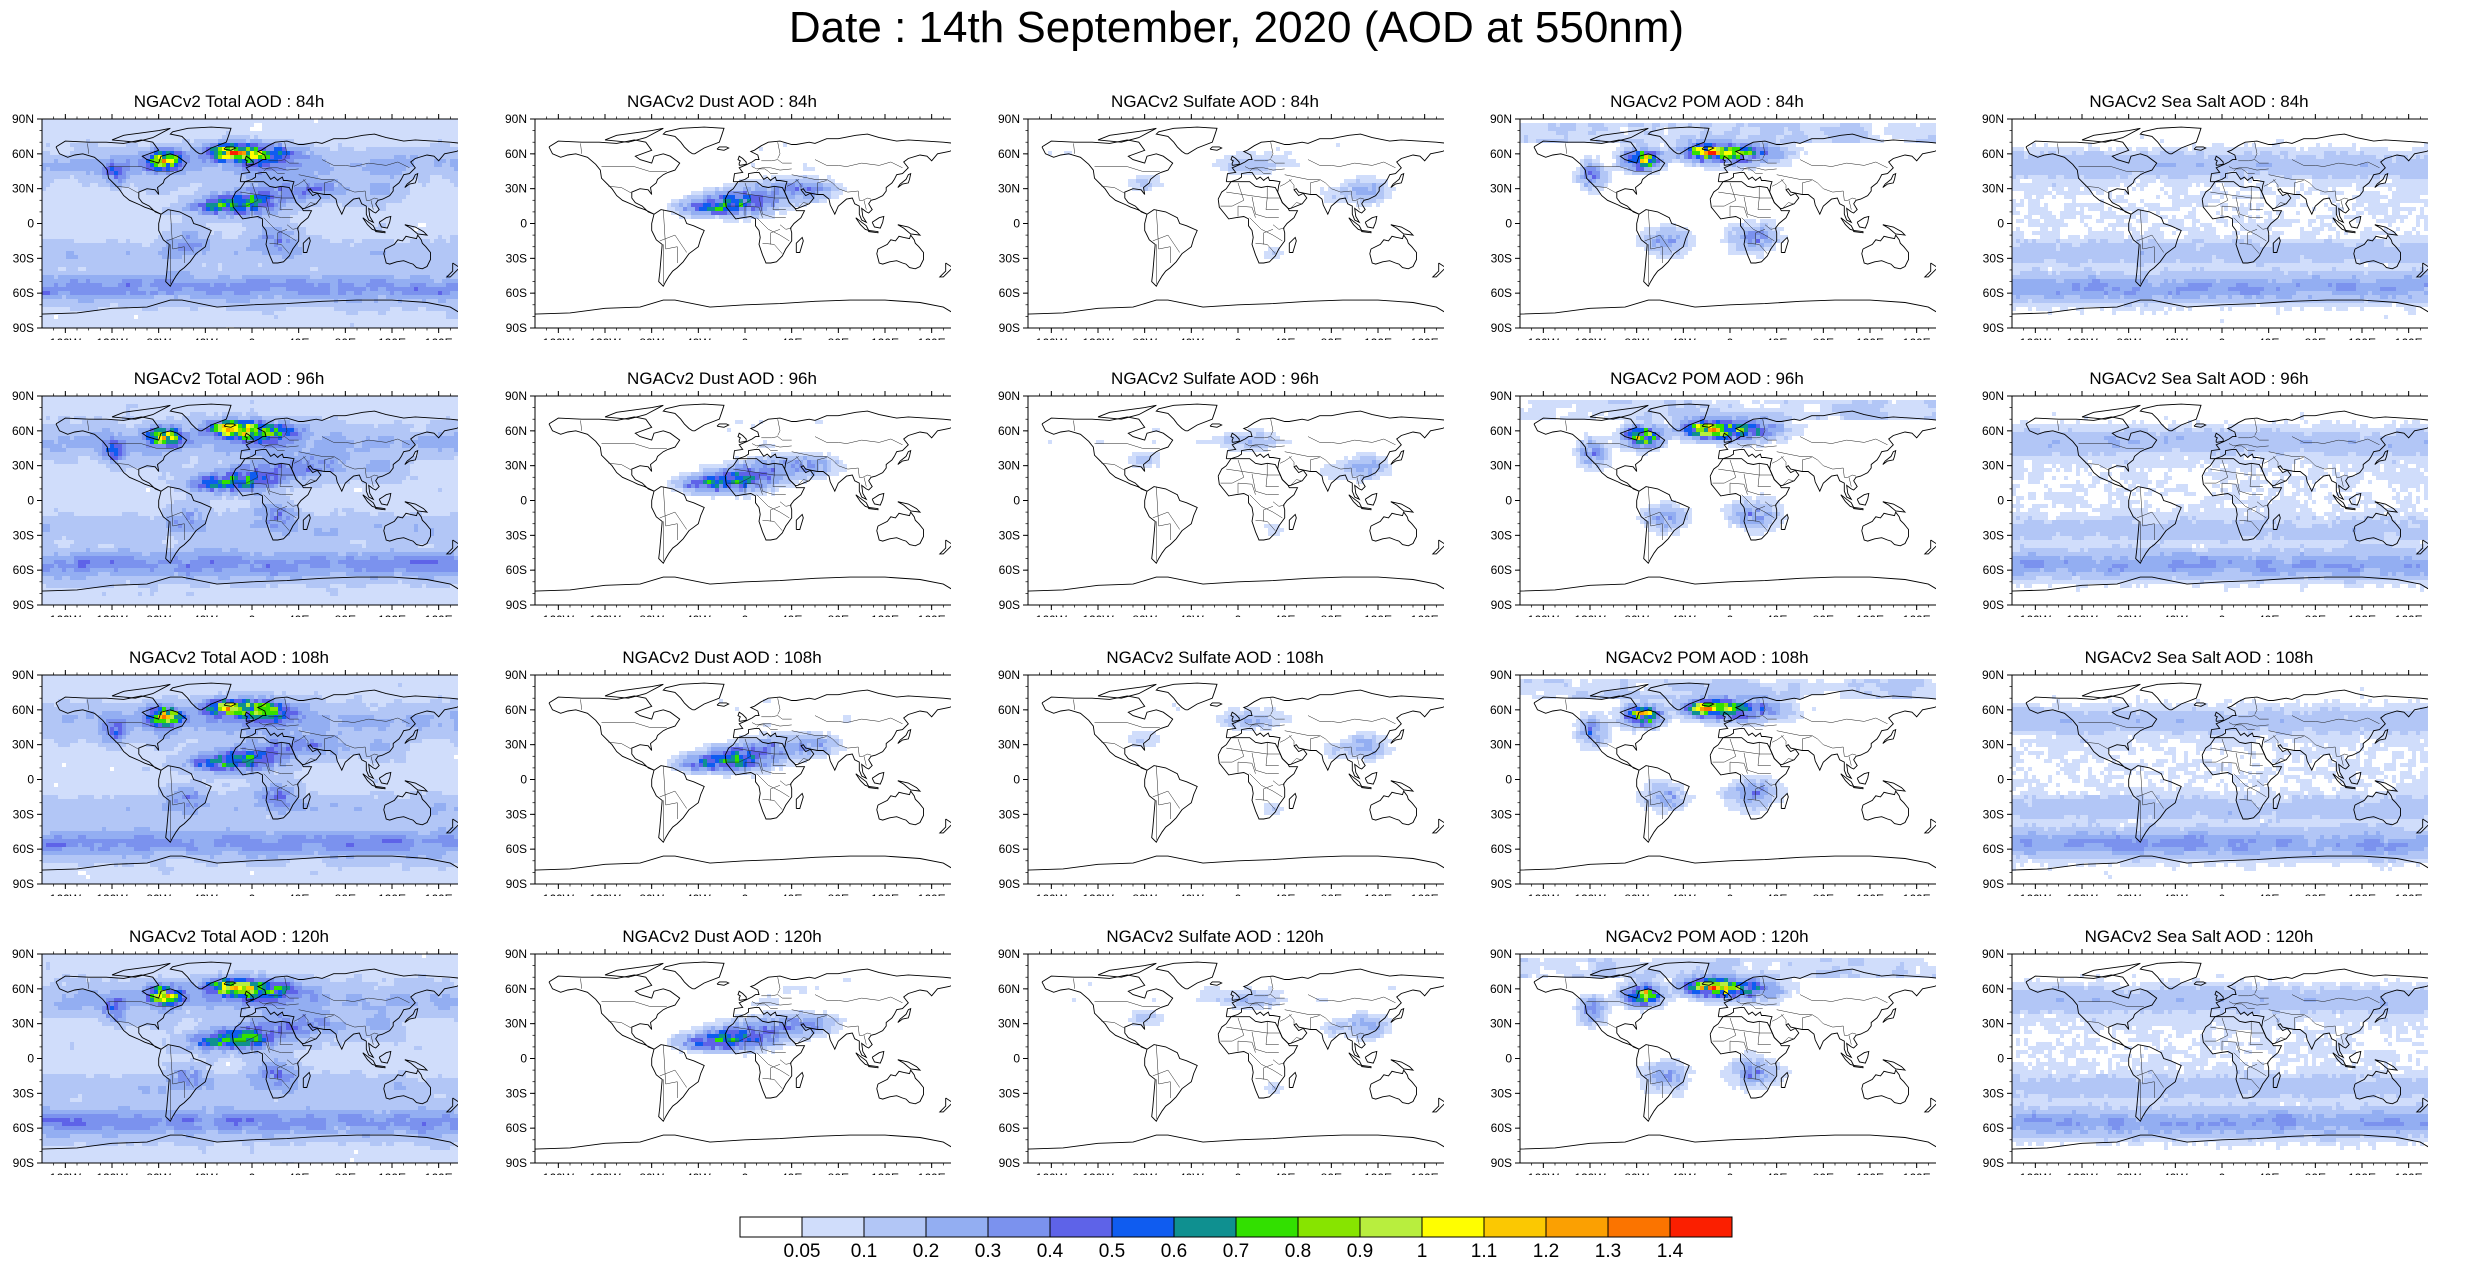 This screenshot has height=1261, width=2473. I want to click on panel-title: NGACv2 Sulfate AOD : 96h, so click(1215, 379).